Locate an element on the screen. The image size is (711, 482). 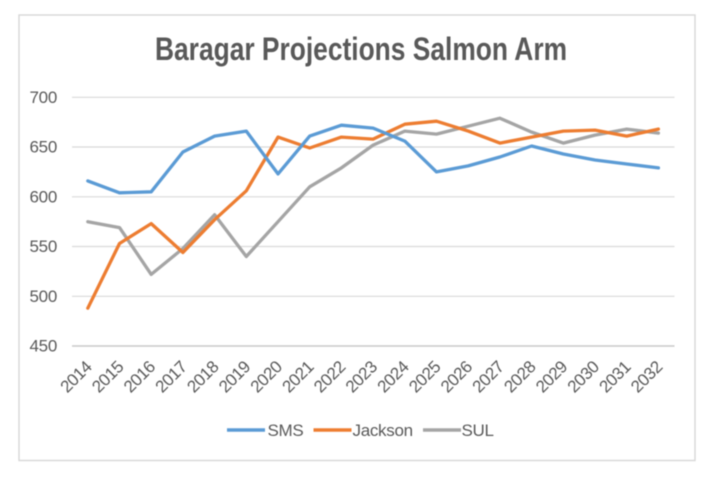
svg-text: SUL is located at coordinates (478, 430).